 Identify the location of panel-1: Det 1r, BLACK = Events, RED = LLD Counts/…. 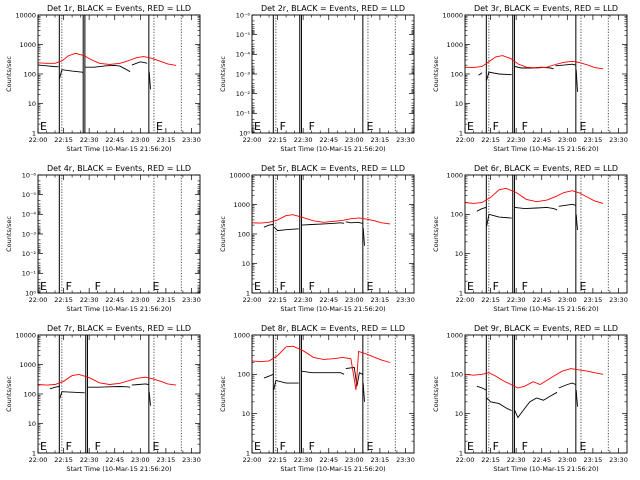
(103, 78).